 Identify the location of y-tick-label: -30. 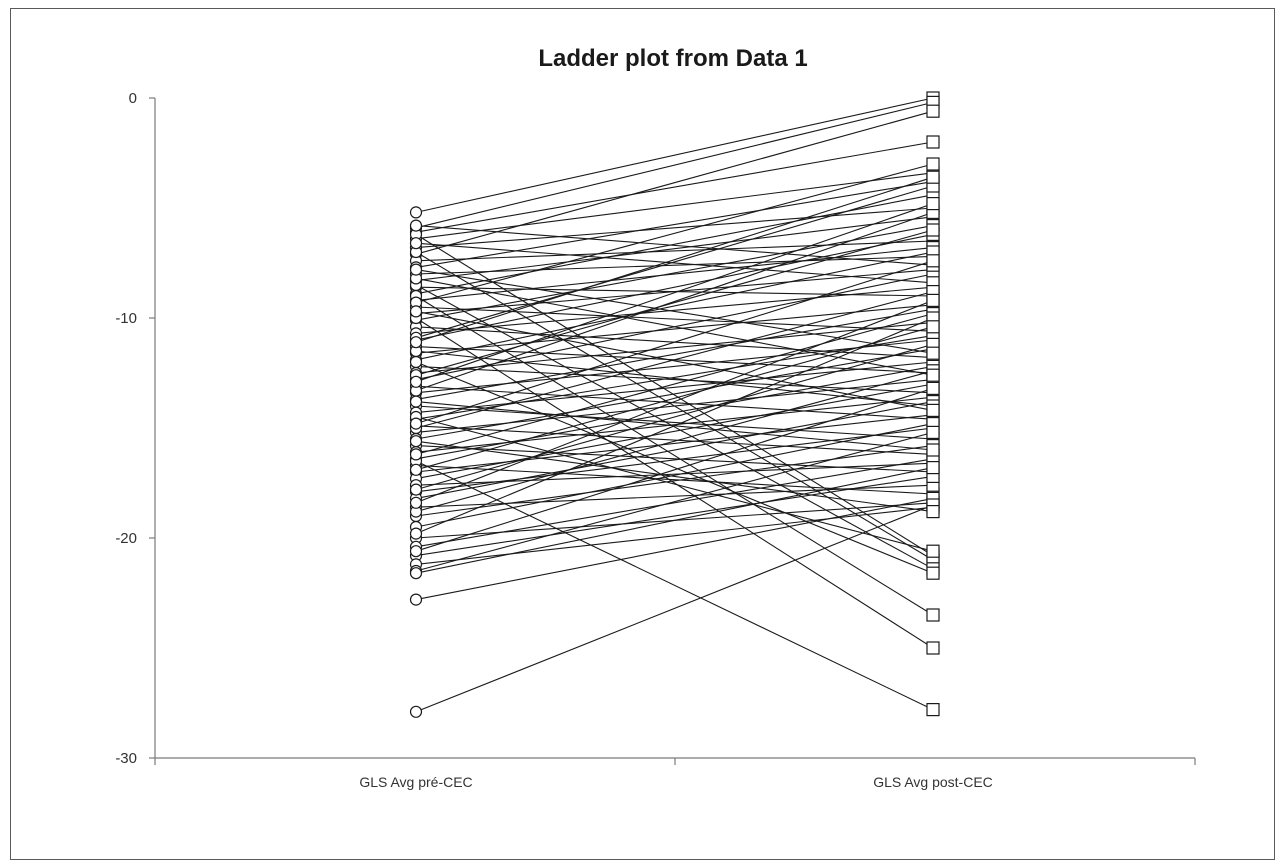
(126, 758).